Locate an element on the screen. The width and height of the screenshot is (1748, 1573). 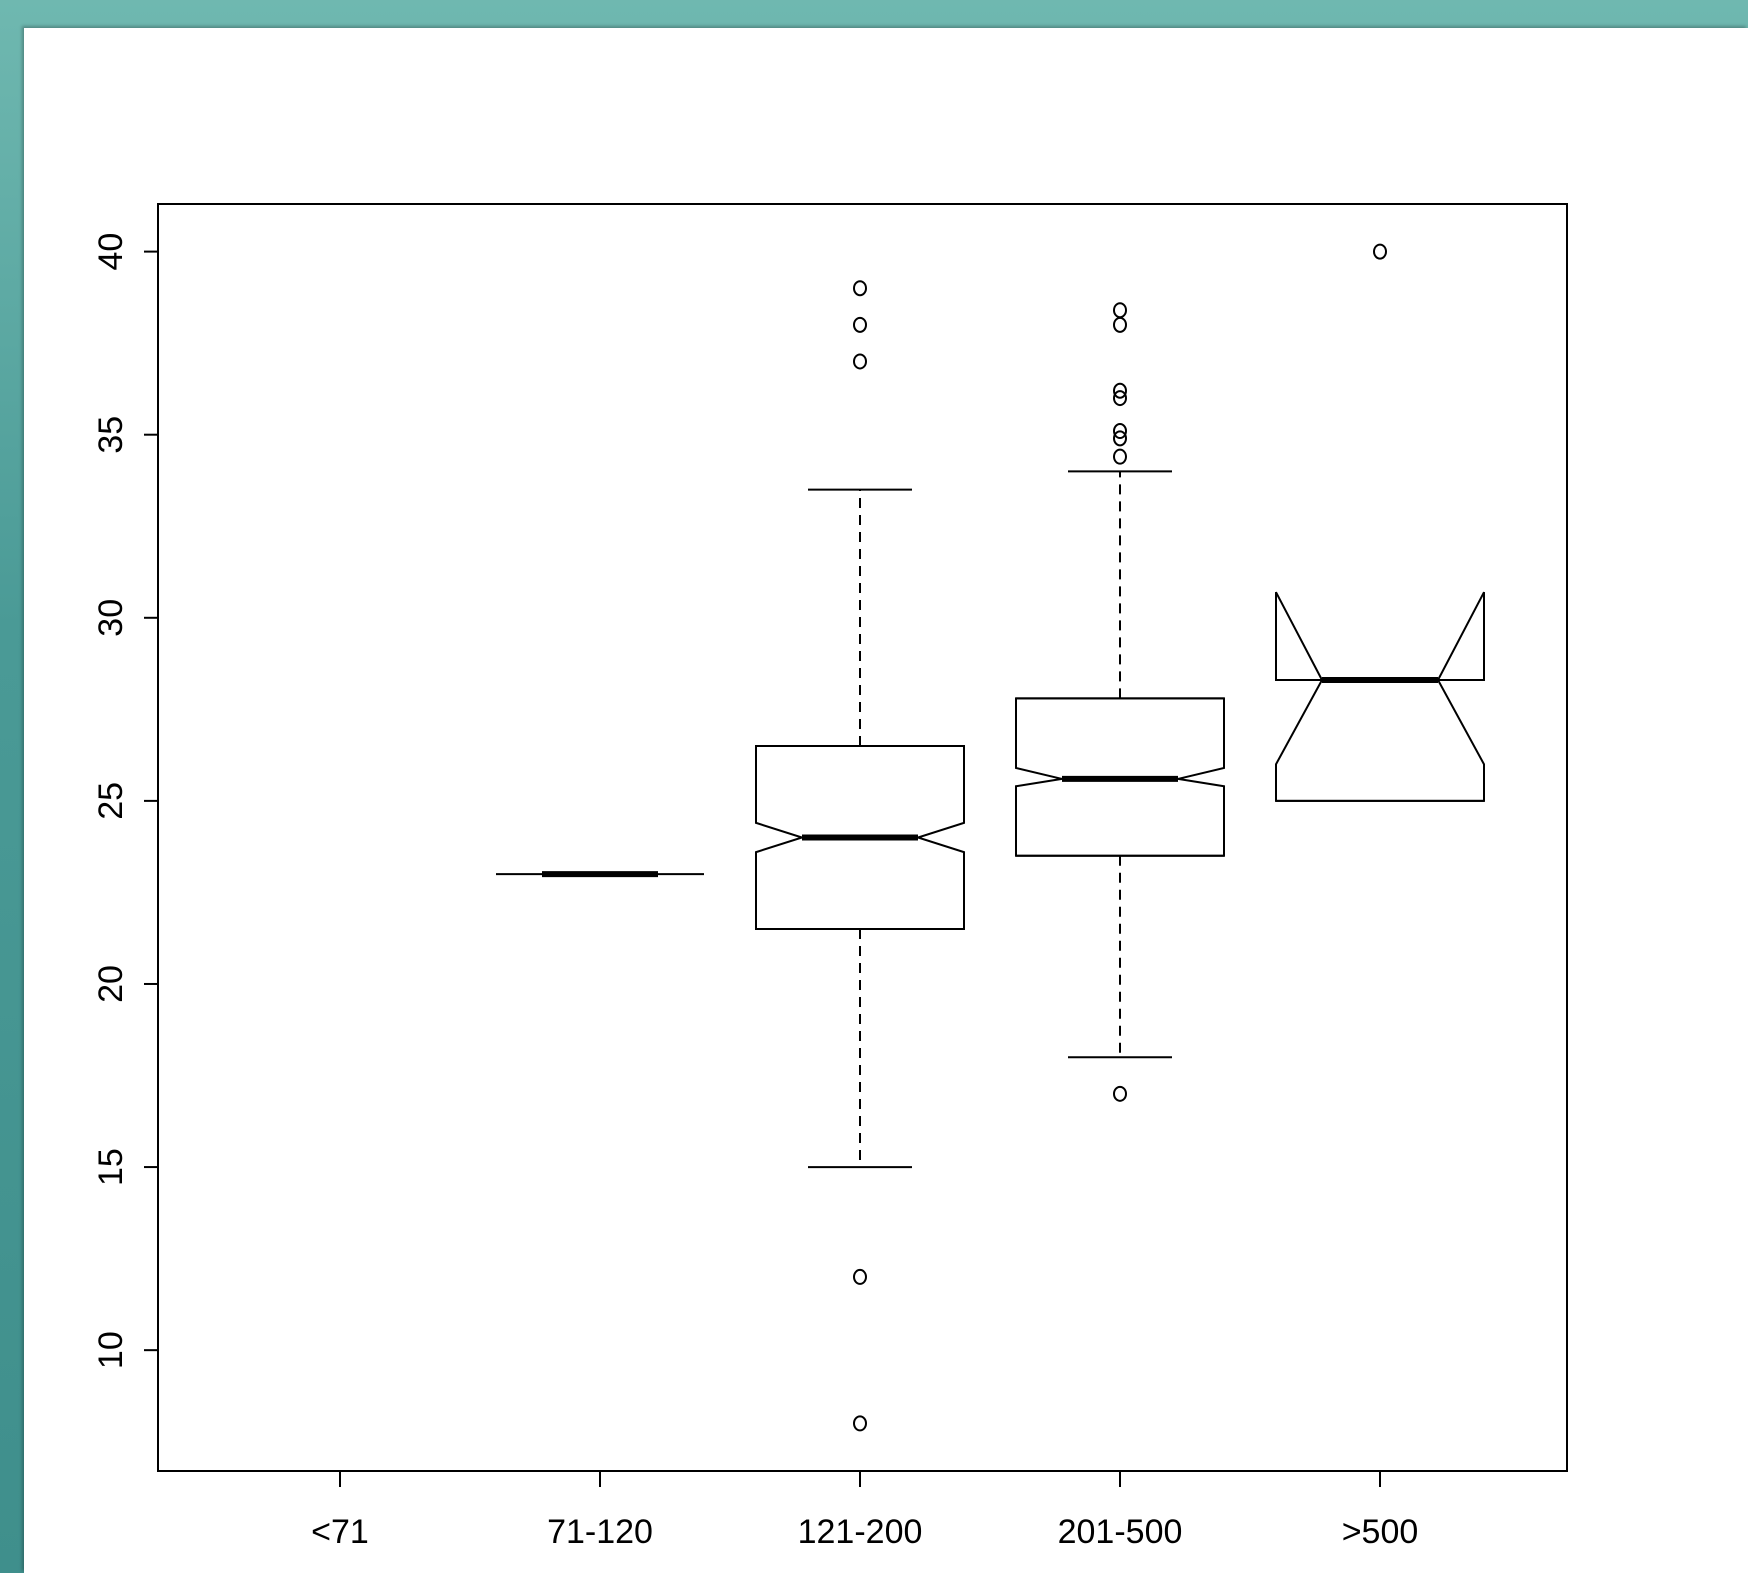
x-tick-label-1: 71-120 is located at coordinates (600, 1532).